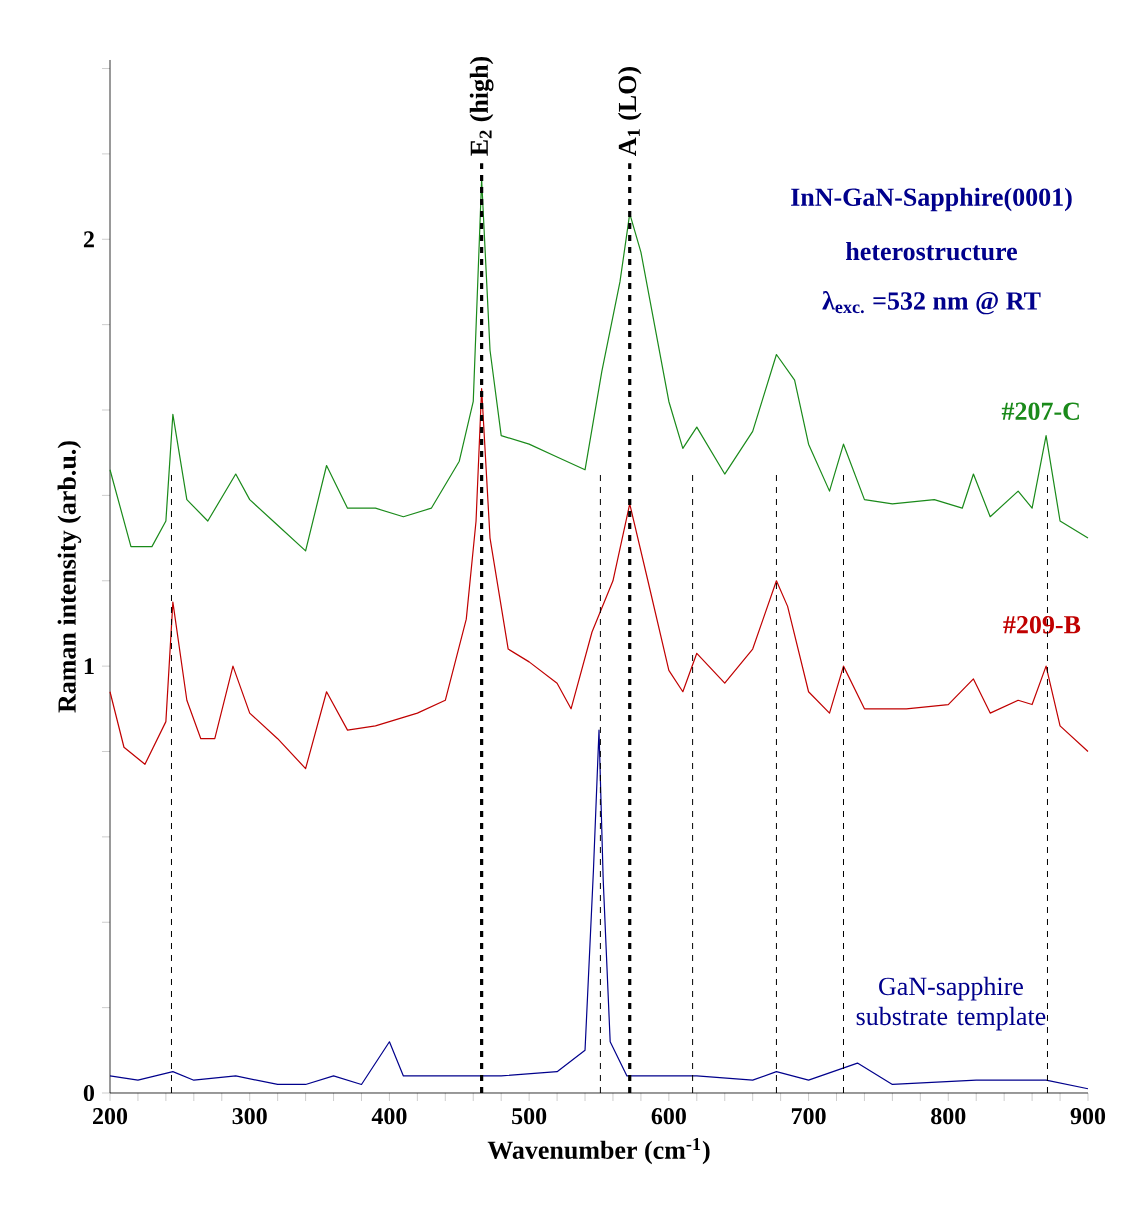 This screenshot has width=1128, height=1219. Describe the element at coordinates (89, 1093) in the screenshot. I see `y-tick-label: 0` at that location.